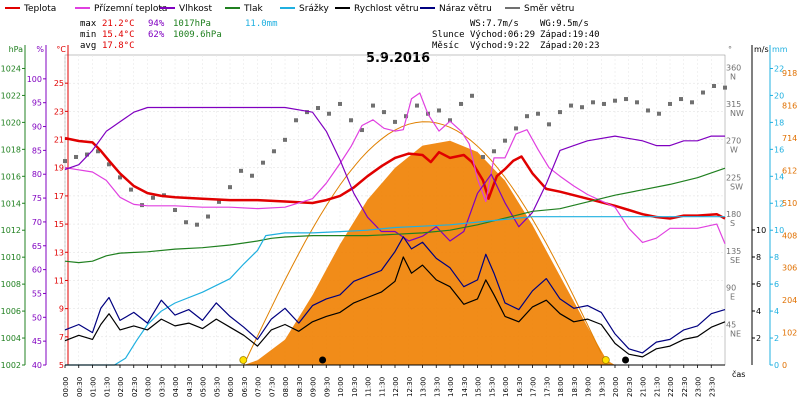 Image resolution: width=800 pixels, height=400 pixels. I want to click on moon-set: Západ:20:23, so click(570, 46).